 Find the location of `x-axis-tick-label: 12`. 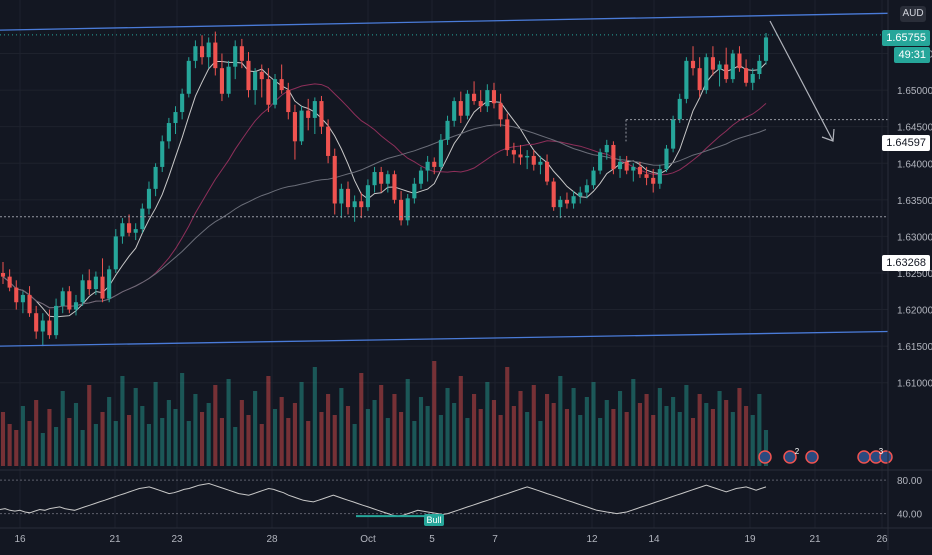

x-axis-tick-label: 12 is located at coordinates (592, 539).